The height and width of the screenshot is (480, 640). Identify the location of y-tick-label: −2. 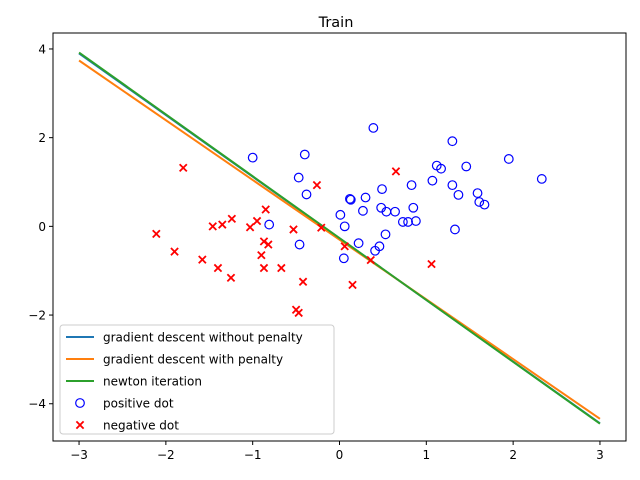
(37, 316).